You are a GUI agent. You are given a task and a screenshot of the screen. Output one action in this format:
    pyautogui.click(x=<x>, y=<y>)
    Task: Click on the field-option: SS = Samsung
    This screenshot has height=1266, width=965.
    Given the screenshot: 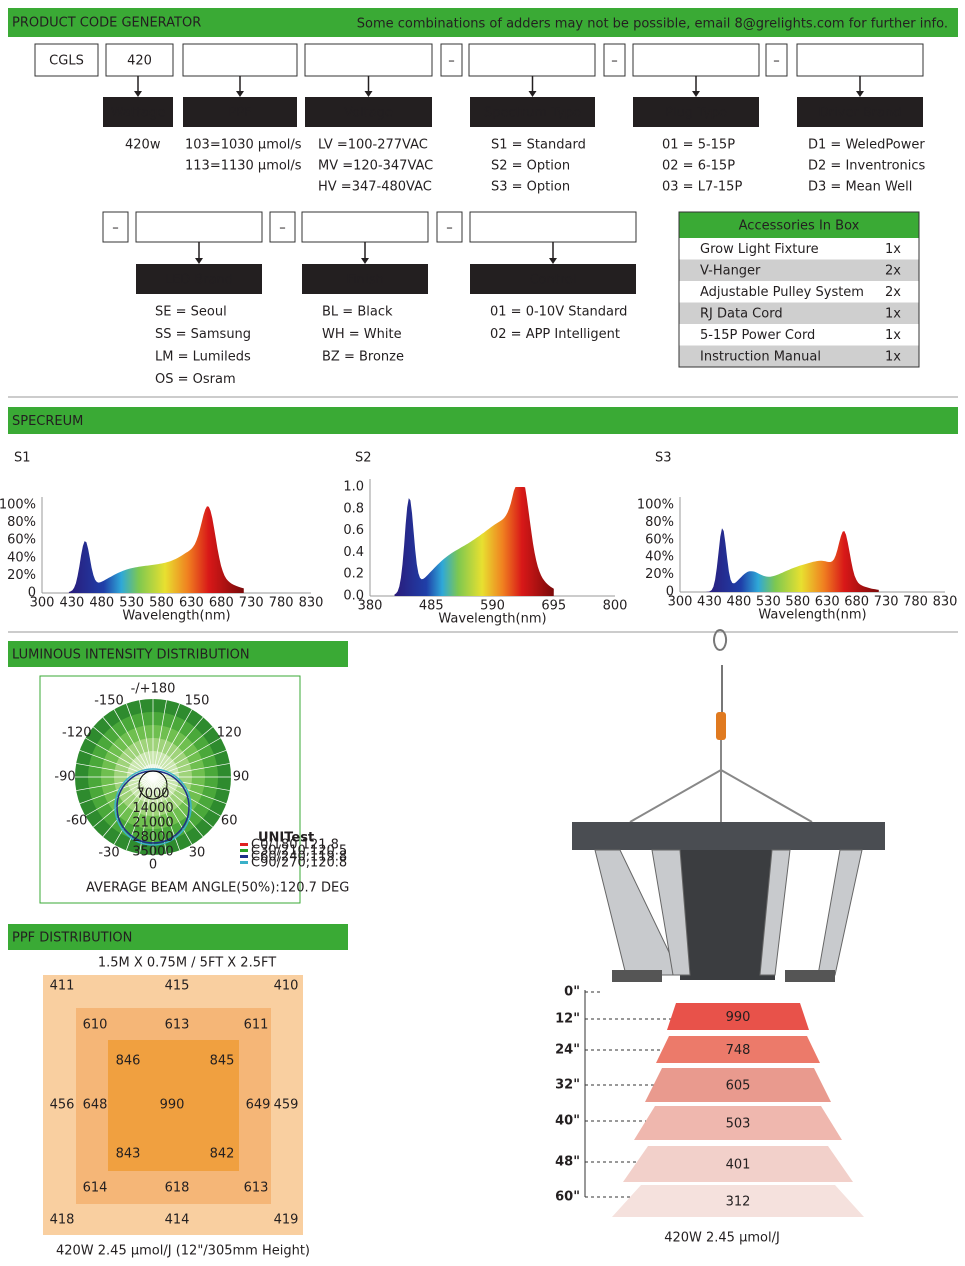 What is the action you would take?
    pyautogui.click(x=203, y=334)
    